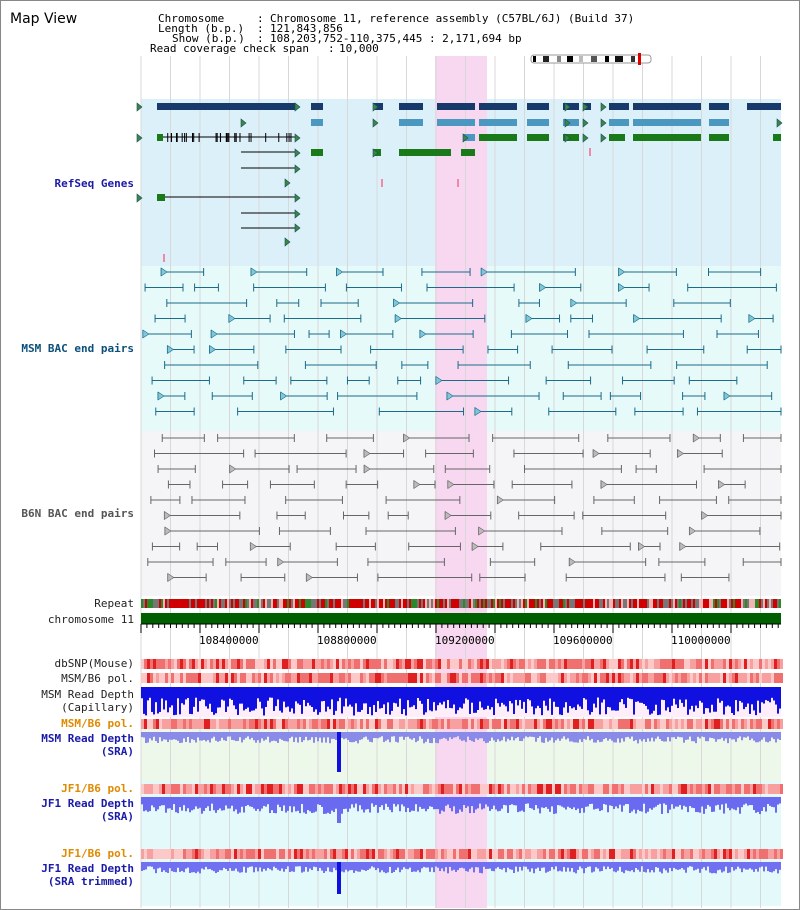 The width and height of the screenshot is (800, 910). Describe the element at coordinates (559, 59) in the screenshot. I see `ideogram-band` at that location.